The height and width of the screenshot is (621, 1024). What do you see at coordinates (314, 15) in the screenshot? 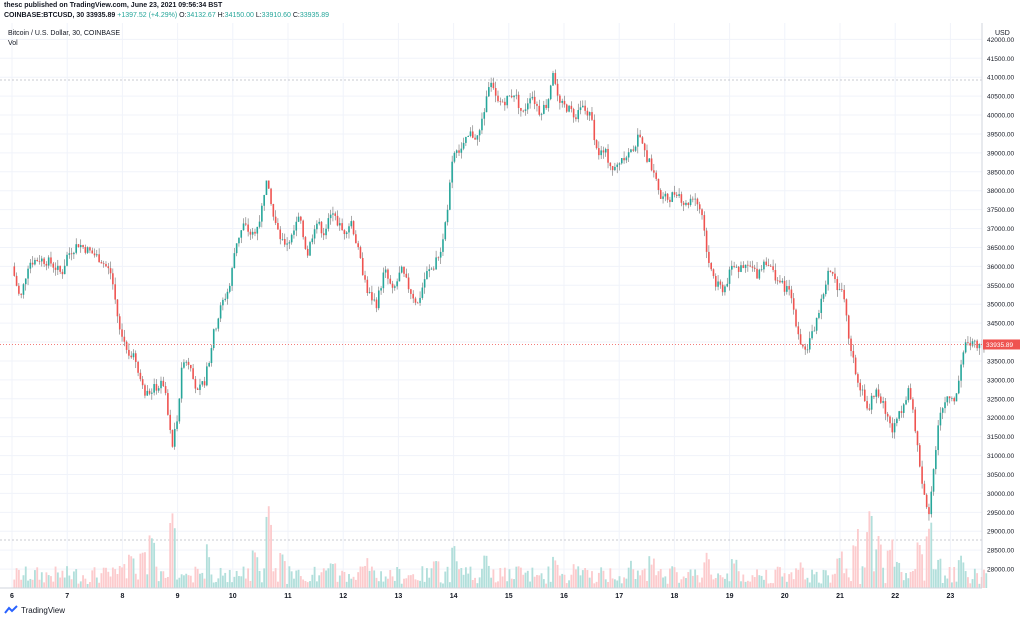
I see `close-value: 33935.89` at bounding box center [314, 15].